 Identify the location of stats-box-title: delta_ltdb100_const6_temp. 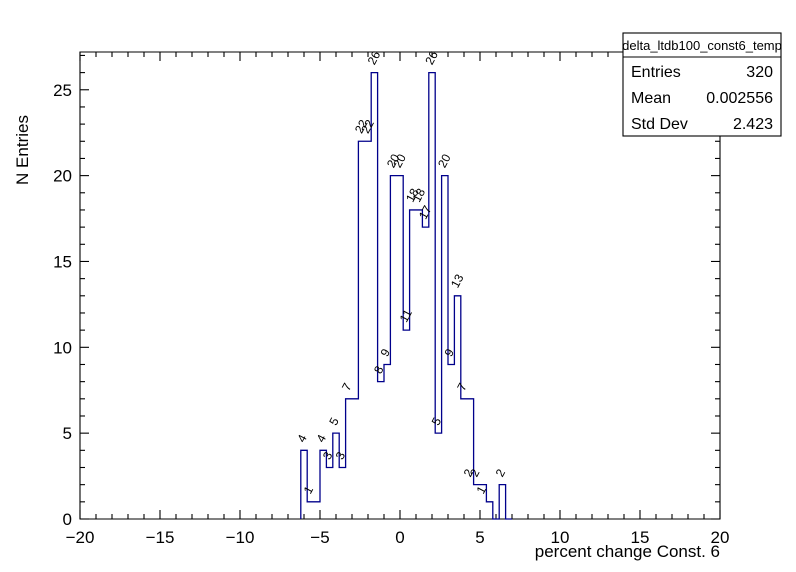
(702, 45).